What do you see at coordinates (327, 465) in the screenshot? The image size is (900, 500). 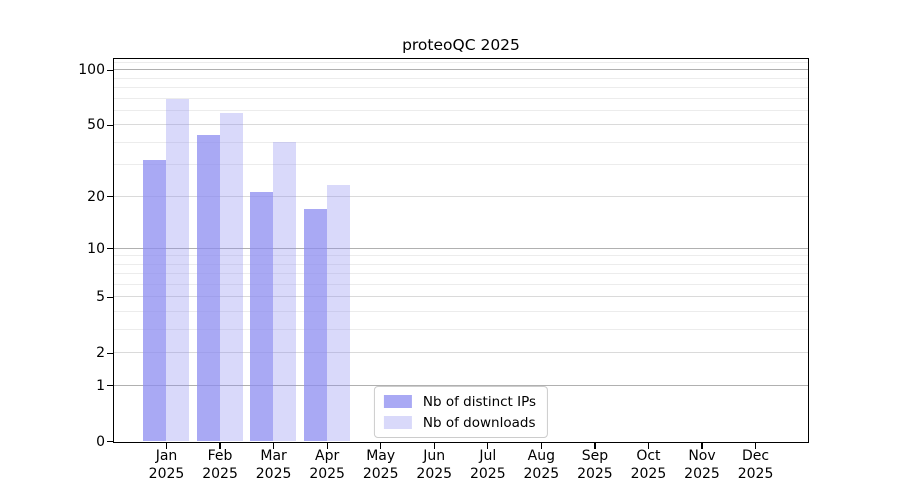 I see `x-tick-label-apr: Apr 2025` at bounding box center [327, 465].